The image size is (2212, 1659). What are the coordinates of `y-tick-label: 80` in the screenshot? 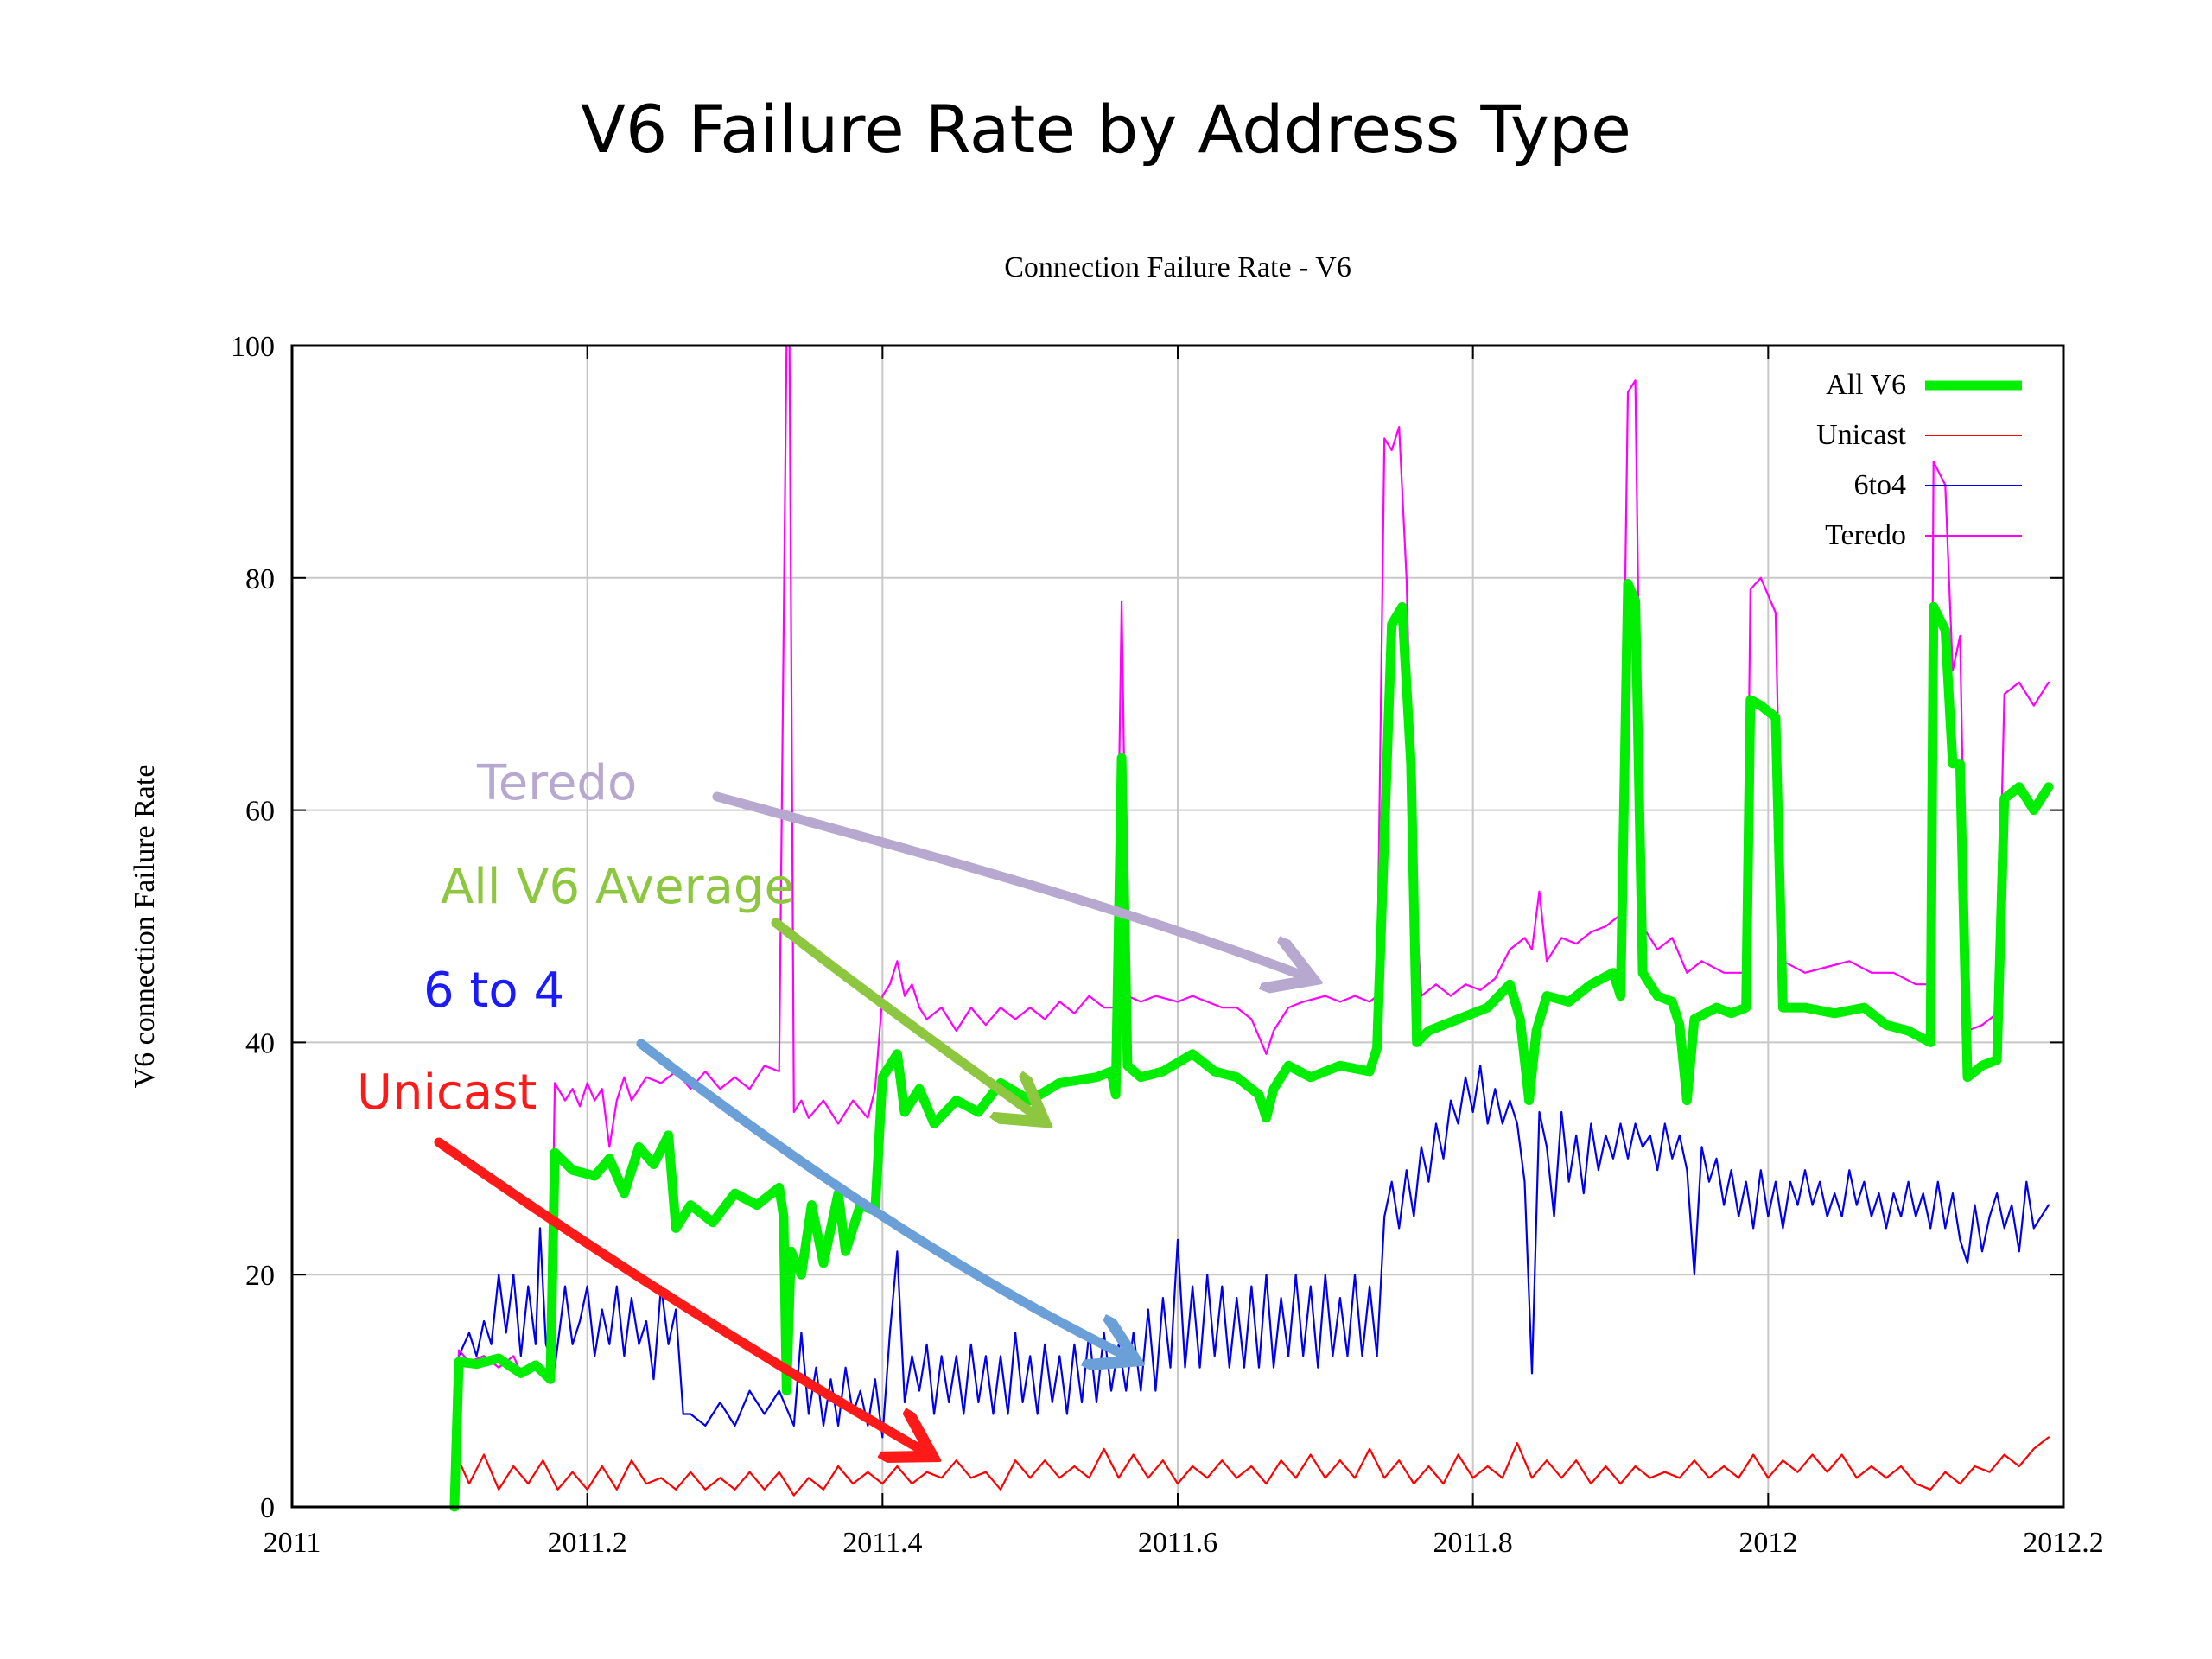 It's located at (260, 579).